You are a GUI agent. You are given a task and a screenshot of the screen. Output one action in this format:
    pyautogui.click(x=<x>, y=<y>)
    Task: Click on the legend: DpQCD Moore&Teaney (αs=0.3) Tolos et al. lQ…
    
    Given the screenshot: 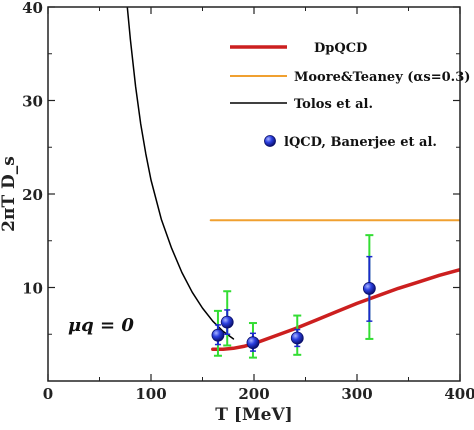 What is the action you would take?
    pyautogui.click(x=350, y=95)
    